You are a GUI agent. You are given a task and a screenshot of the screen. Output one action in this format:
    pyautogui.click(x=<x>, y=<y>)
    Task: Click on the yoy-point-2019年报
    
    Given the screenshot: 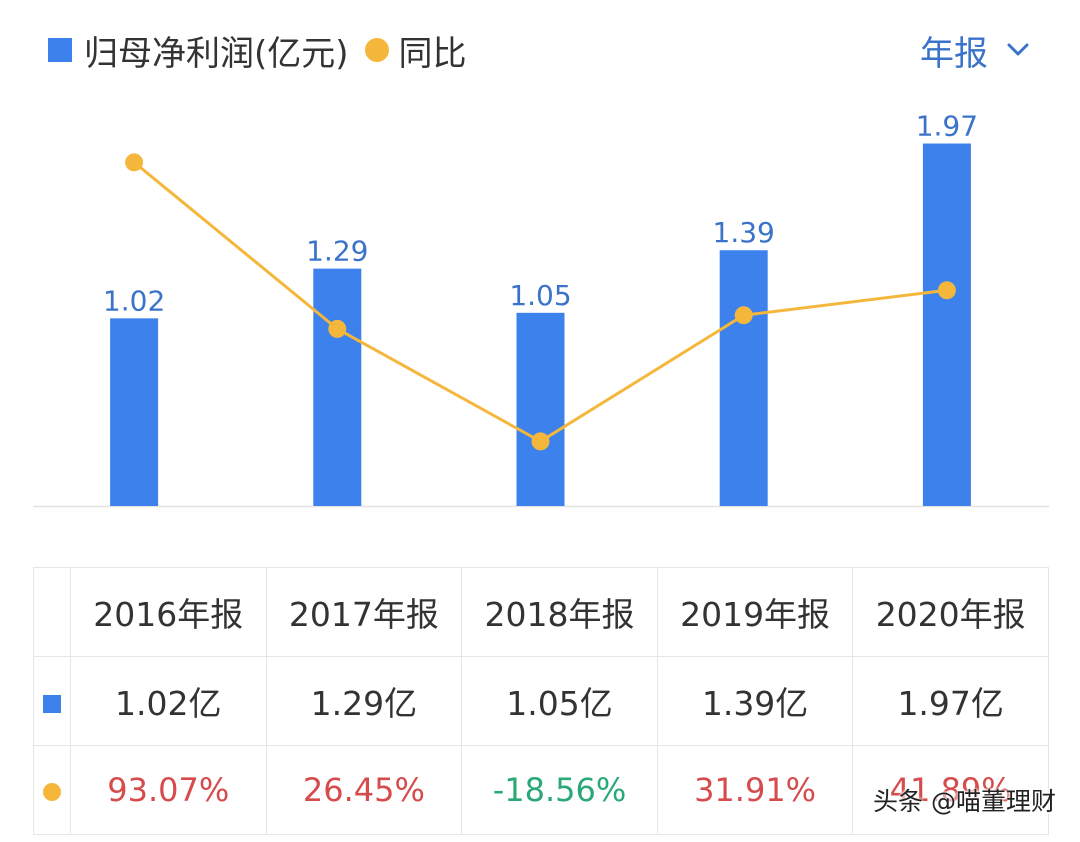 What is the action you would take?
    pyautogui.click(x=743, y=315)
    